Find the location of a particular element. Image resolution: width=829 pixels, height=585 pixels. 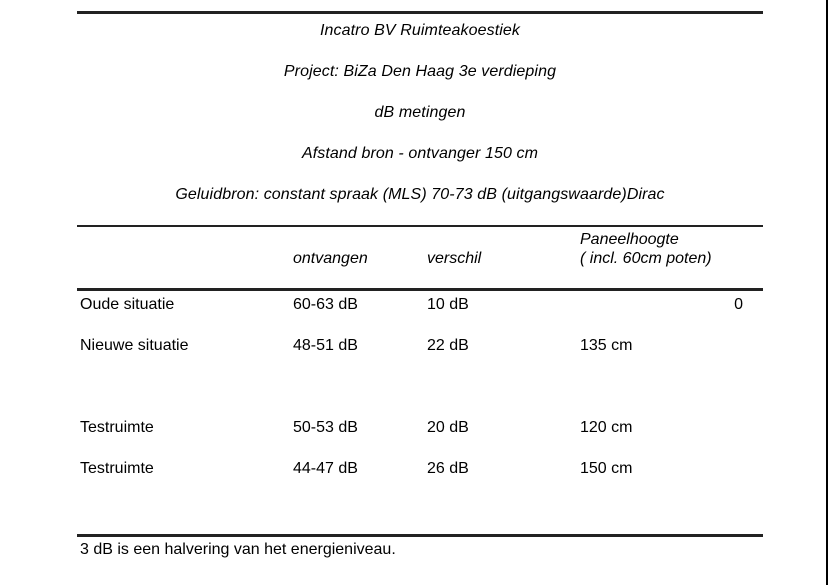

page-right-edge-line is located at coordinates (827, 292).